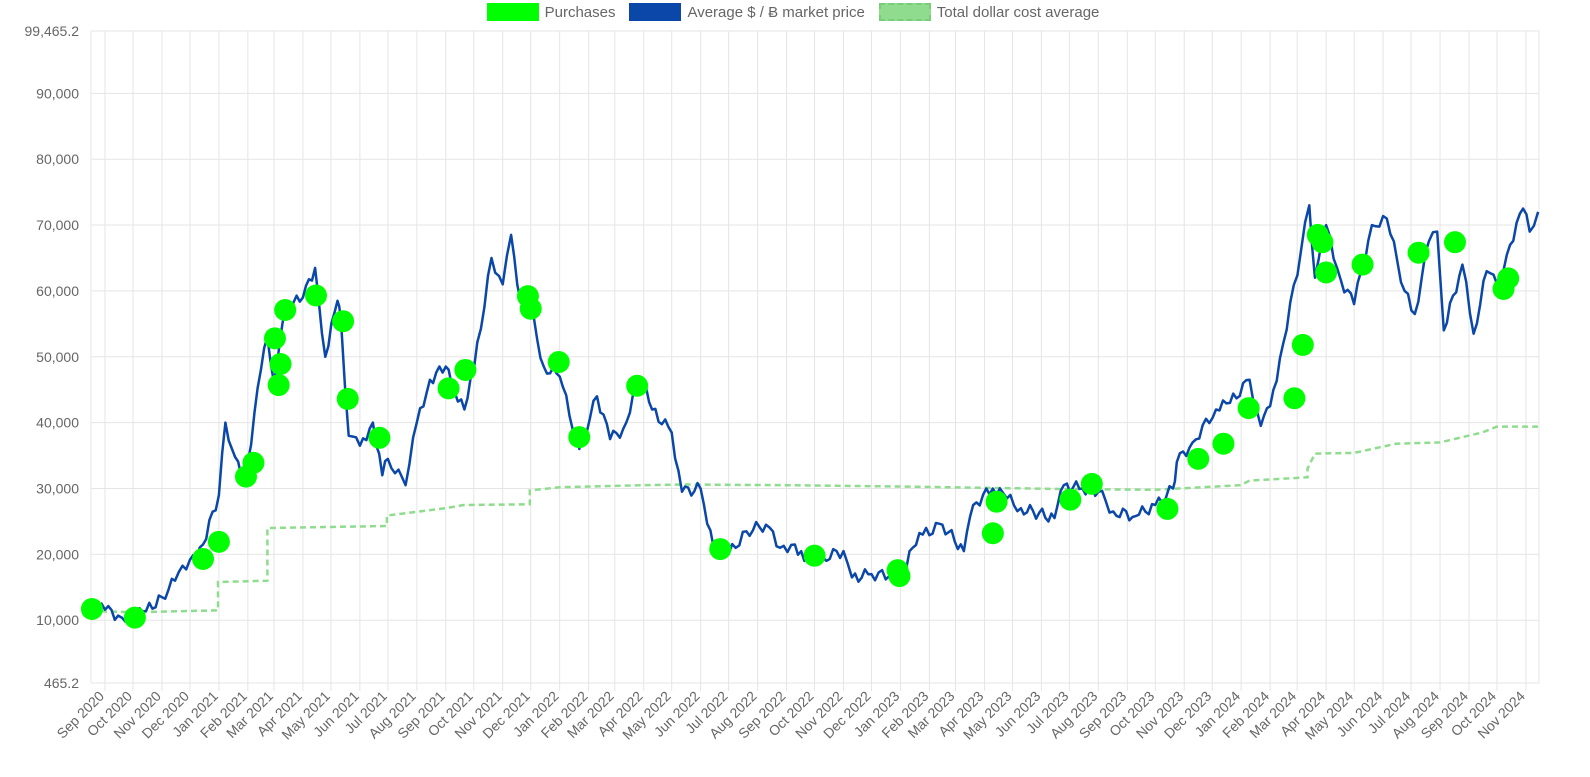 The image size is (1590, 777). What do you see at coordinates (57, 554) in the screenshot?
I see `y-tick-label: 20,000` at bounding box center [57, 554].